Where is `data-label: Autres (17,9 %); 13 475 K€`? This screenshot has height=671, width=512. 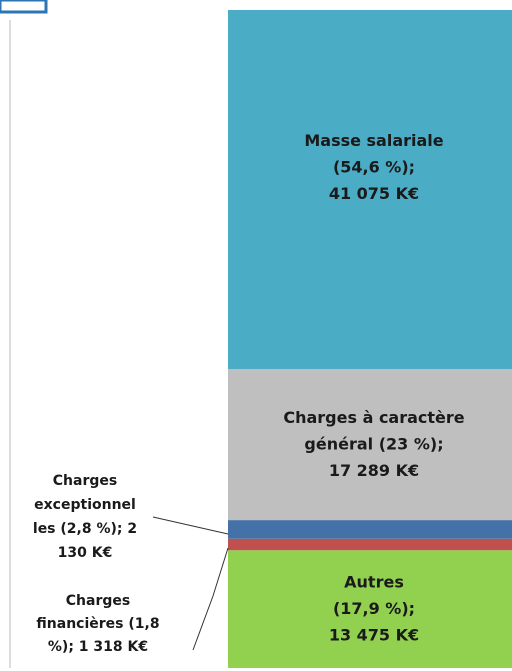
data-label: Autres (17,9 %); 13 475 K€ is located at coordinates (374, 608).